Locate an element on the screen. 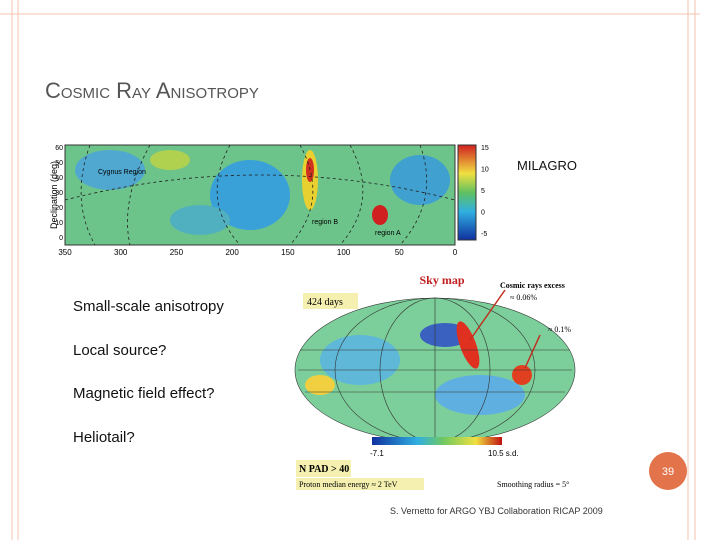 The image size is (720, 540). colorbar-tick-label: -5 is located at coordinates (484, 234).